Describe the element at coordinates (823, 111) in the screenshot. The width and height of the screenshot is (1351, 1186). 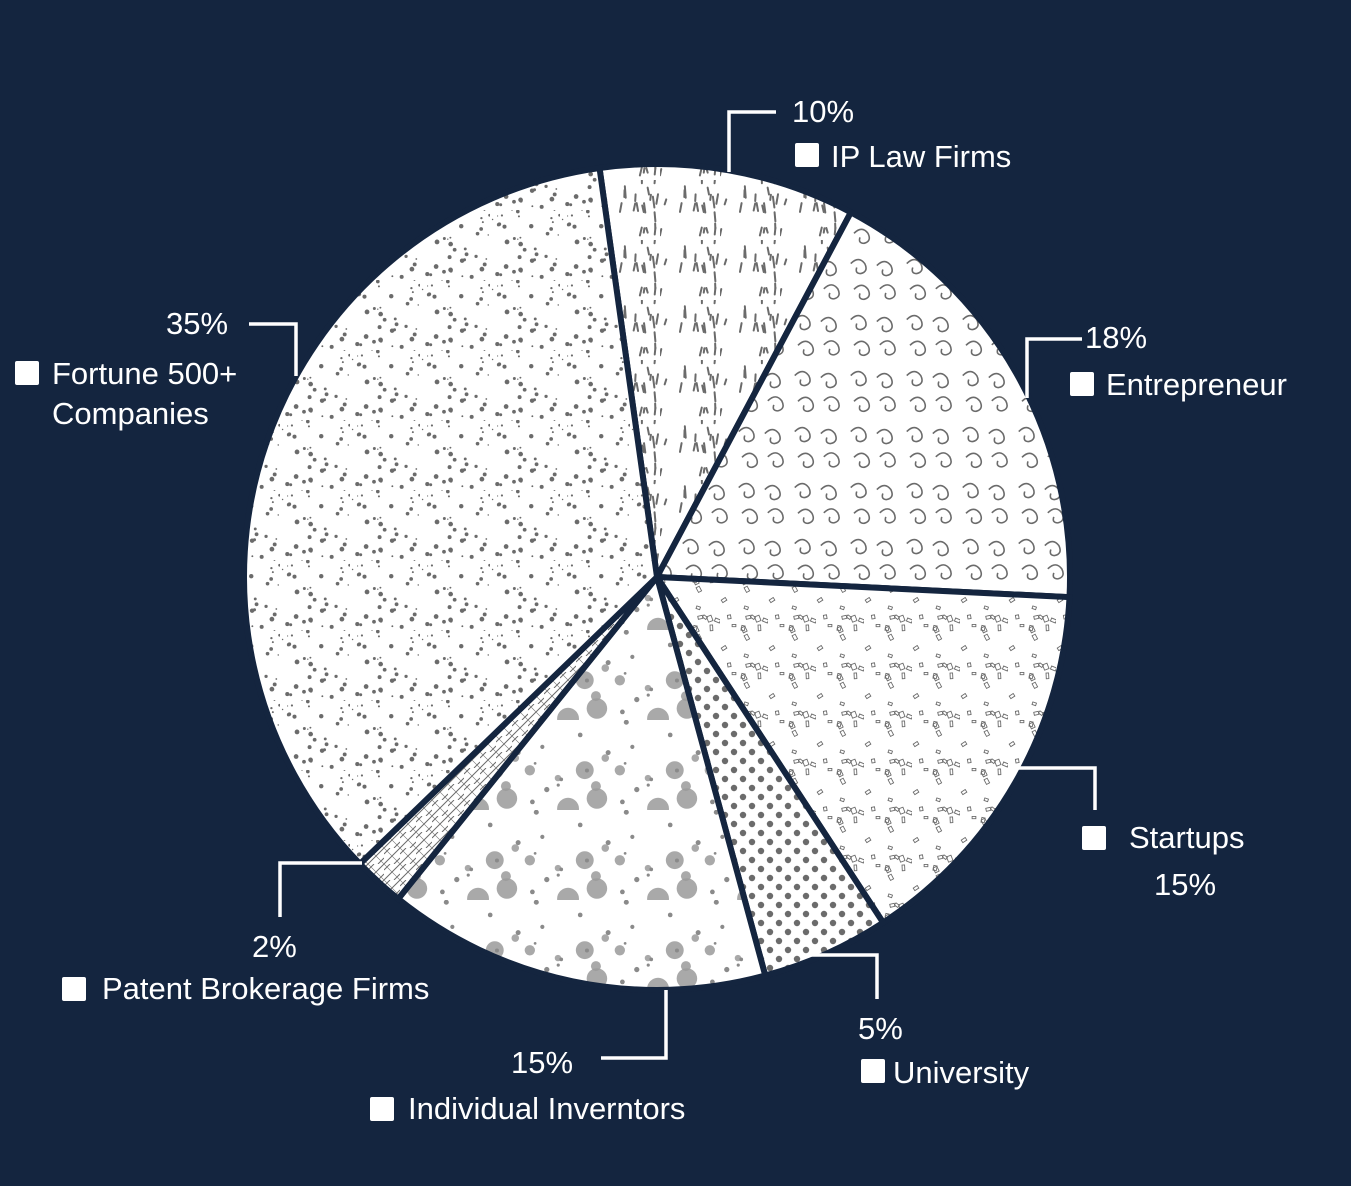
I see `value-label-ip-law-firms: 10%` at that location.